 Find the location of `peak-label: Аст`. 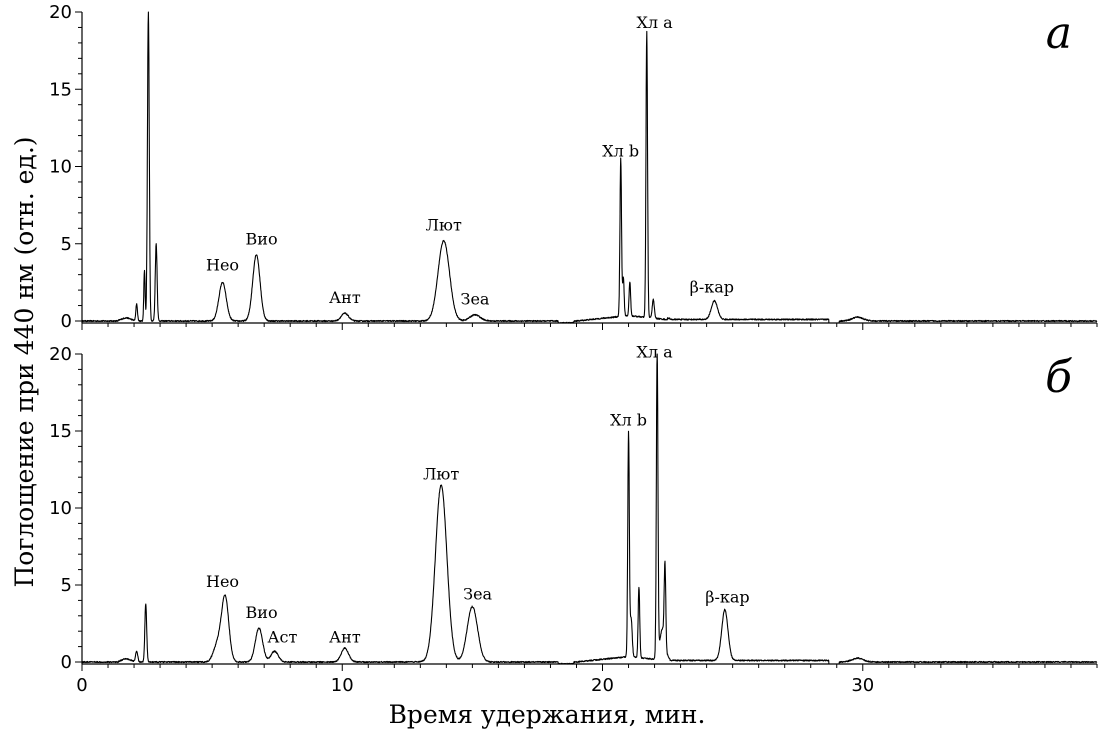

peak-label: Аст is located at coordinates (282, 637).